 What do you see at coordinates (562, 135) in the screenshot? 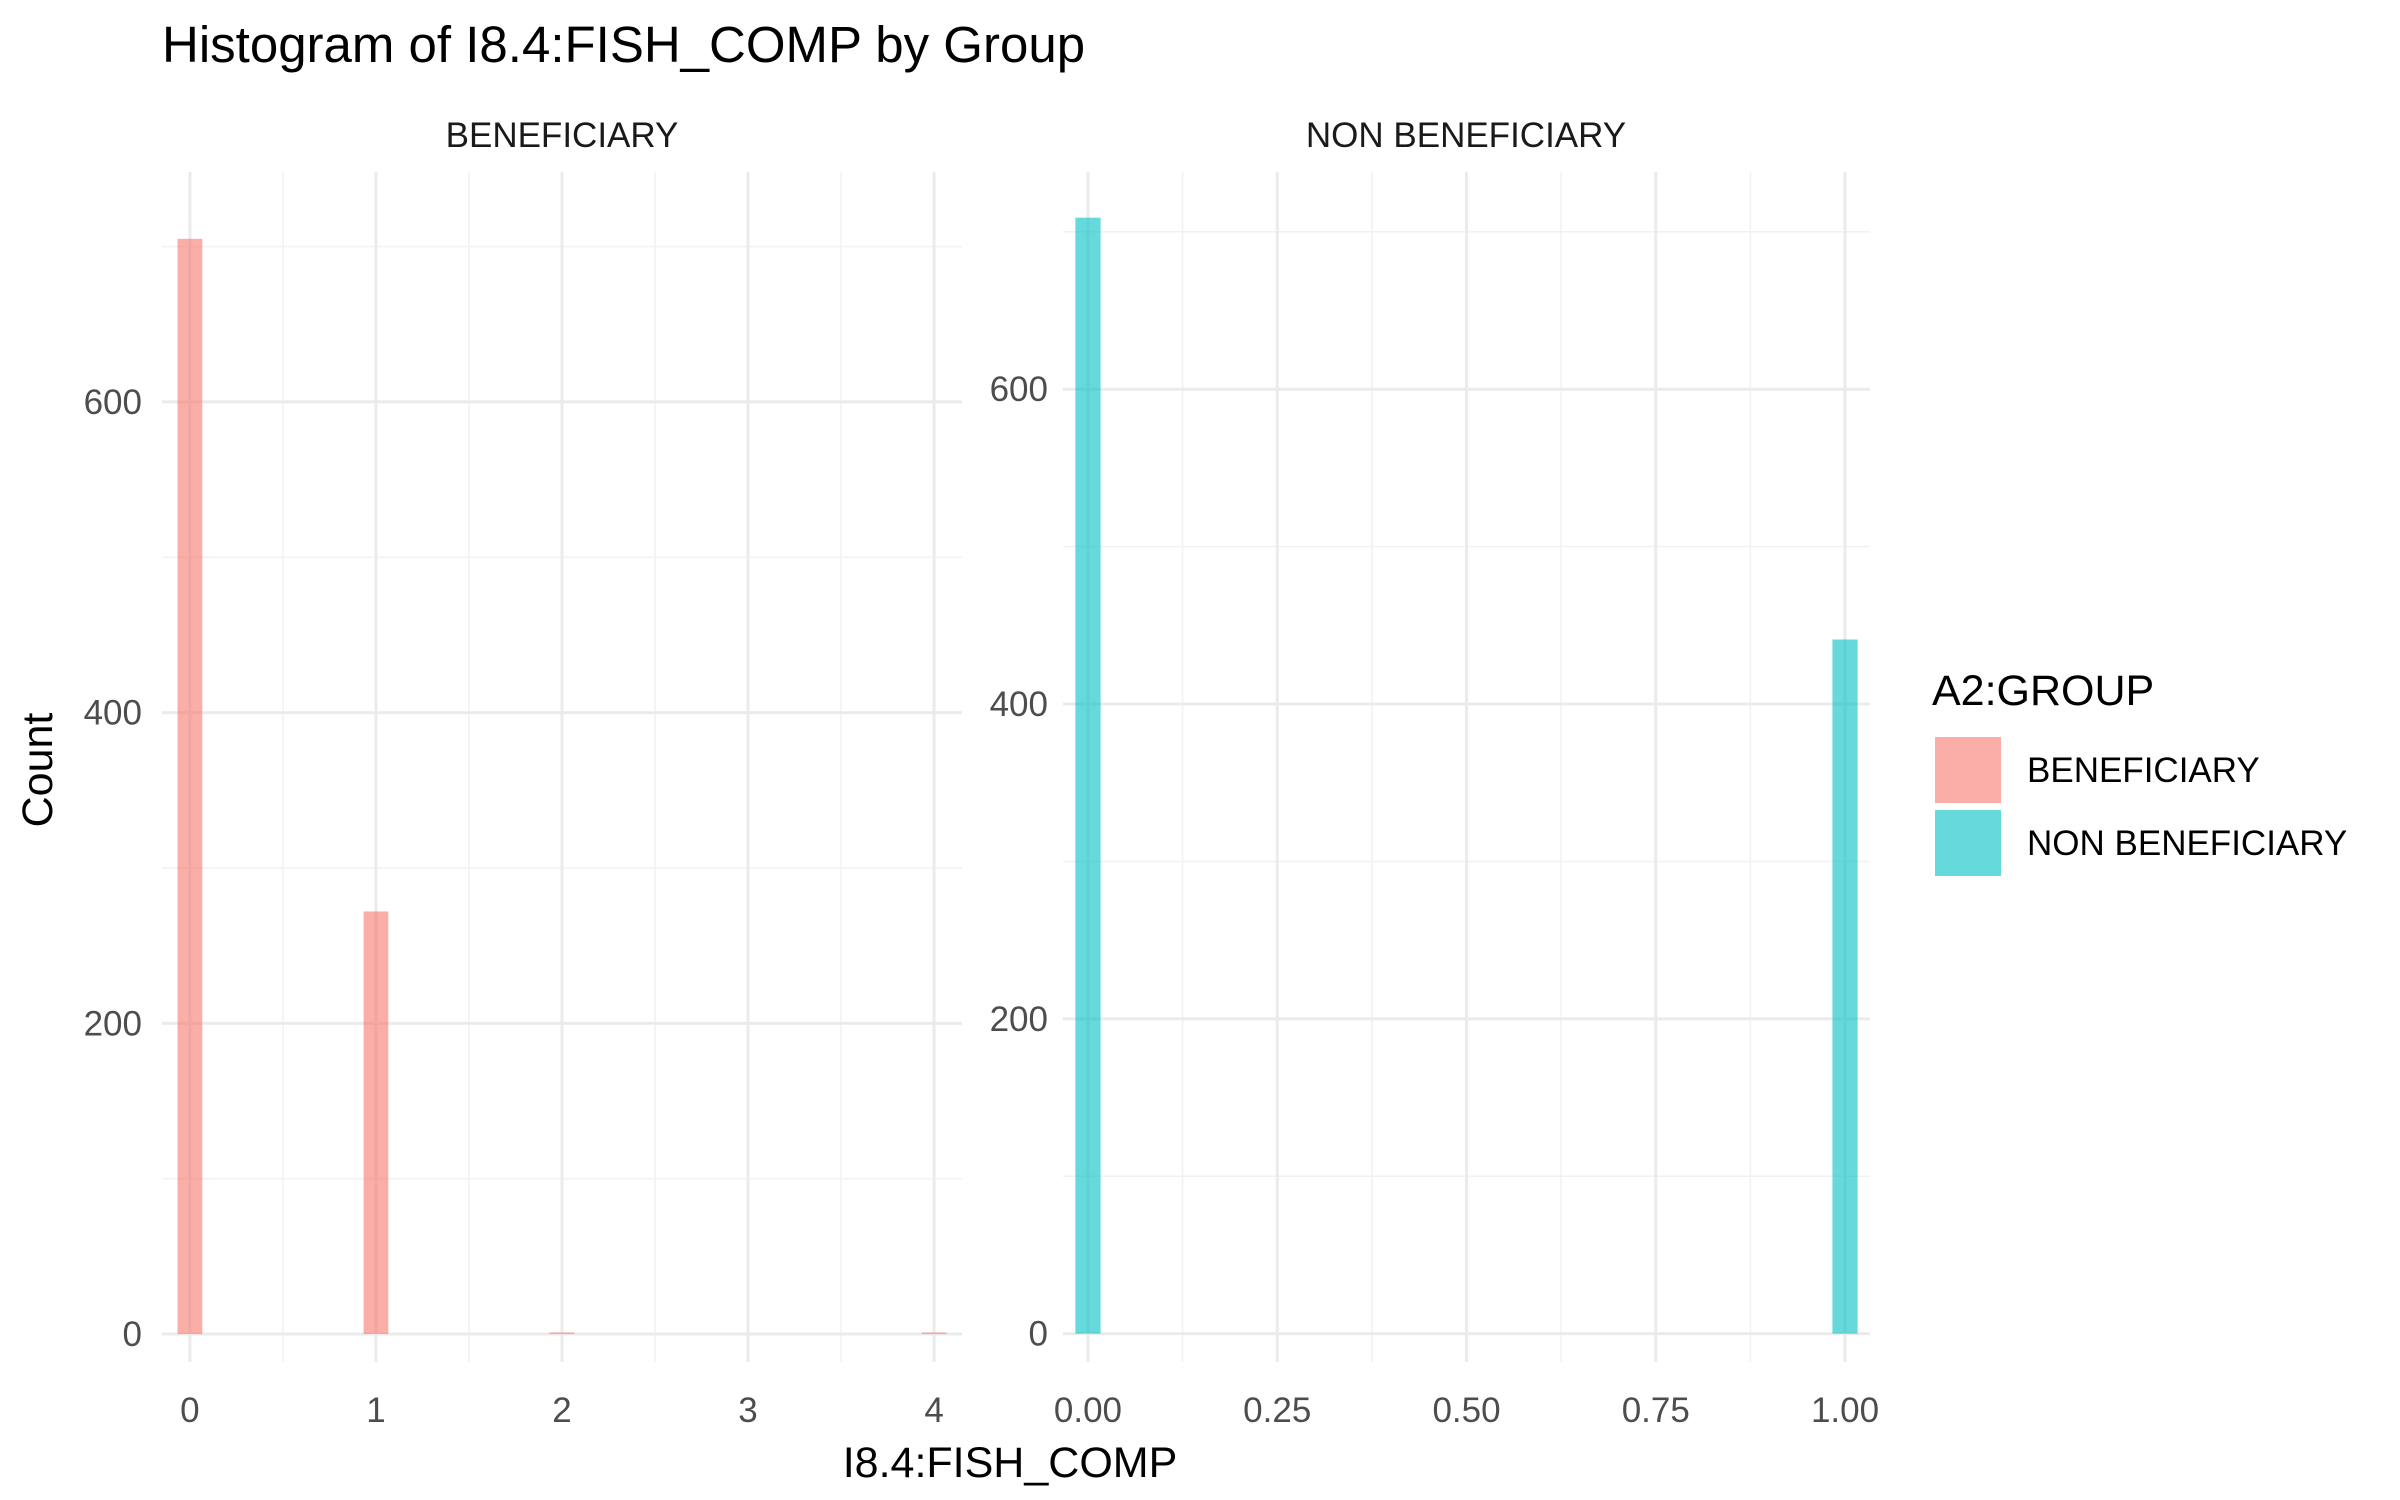
I see `facet-strip-label: BENEFICIARY` at bounding box center [562, 135].